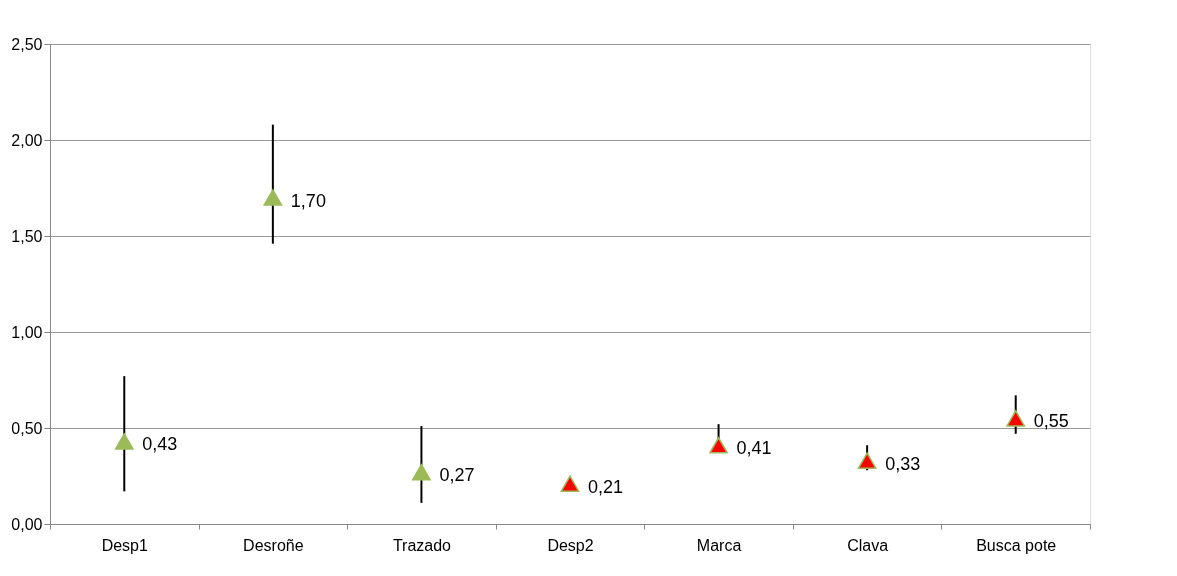  I want to click on data-label: 0,41, so click(754, 448).